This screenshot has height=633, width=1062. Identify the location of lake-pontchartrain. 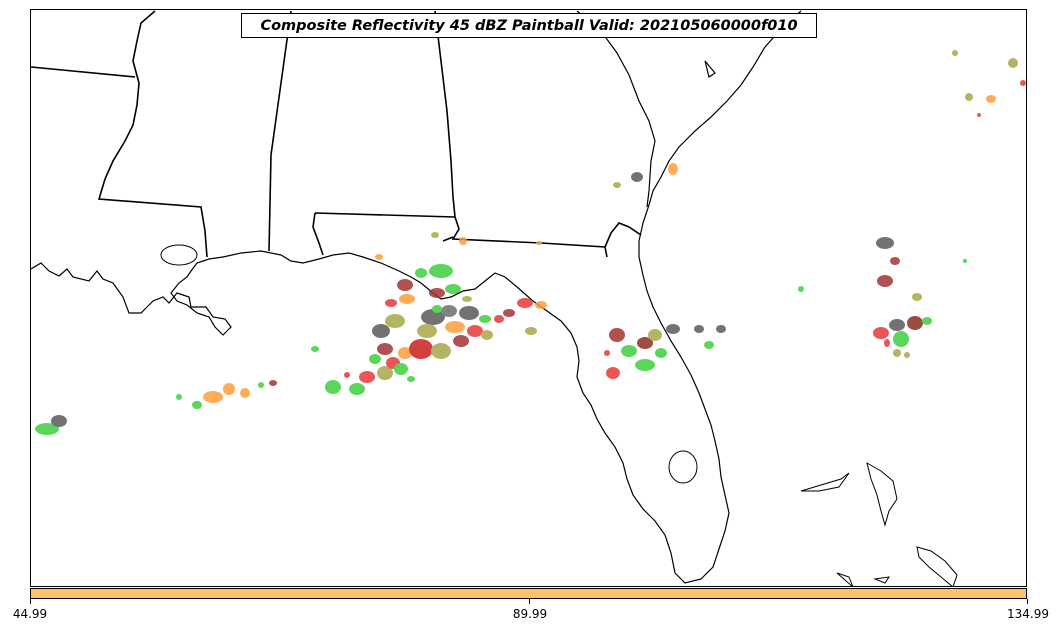
(179, 255).